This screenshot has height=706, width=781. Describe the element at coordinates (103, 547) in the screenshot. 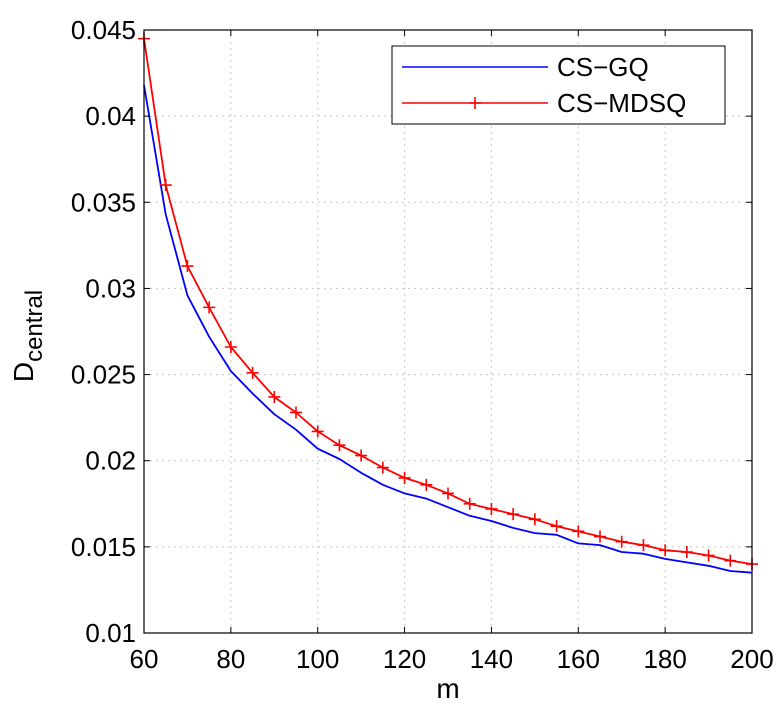

I see `y-tick-label: 0.015` at that location.